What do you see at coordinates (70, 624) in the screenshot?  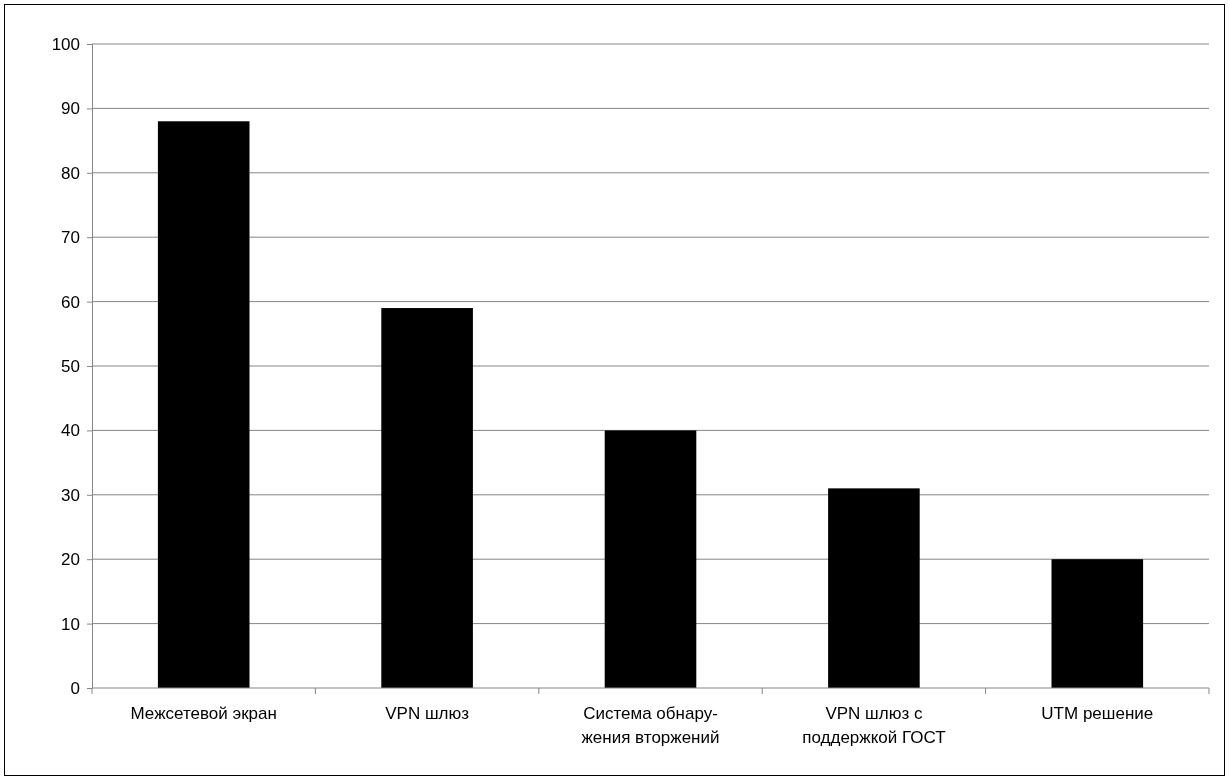 I see `y-tick-label: 10` at bounding box center [70, 624].